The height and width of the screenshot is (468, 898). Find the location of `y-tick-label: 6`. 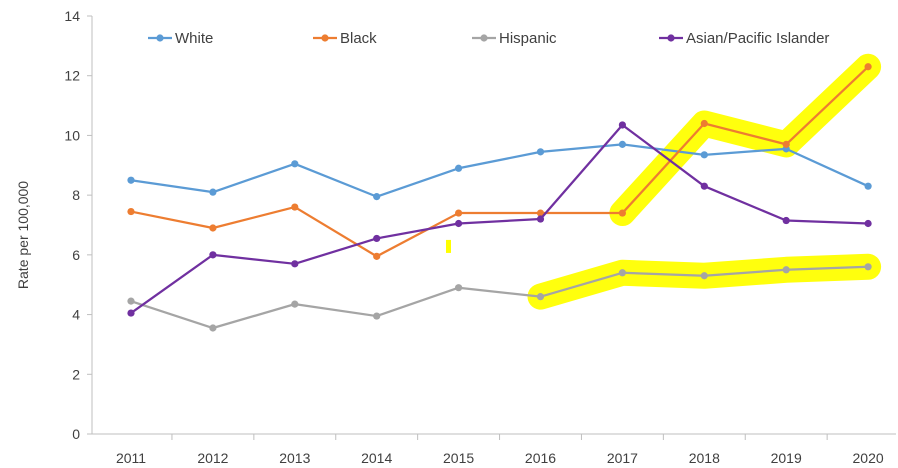

y-tick-label: 6 is located at coordinates (76, 255).